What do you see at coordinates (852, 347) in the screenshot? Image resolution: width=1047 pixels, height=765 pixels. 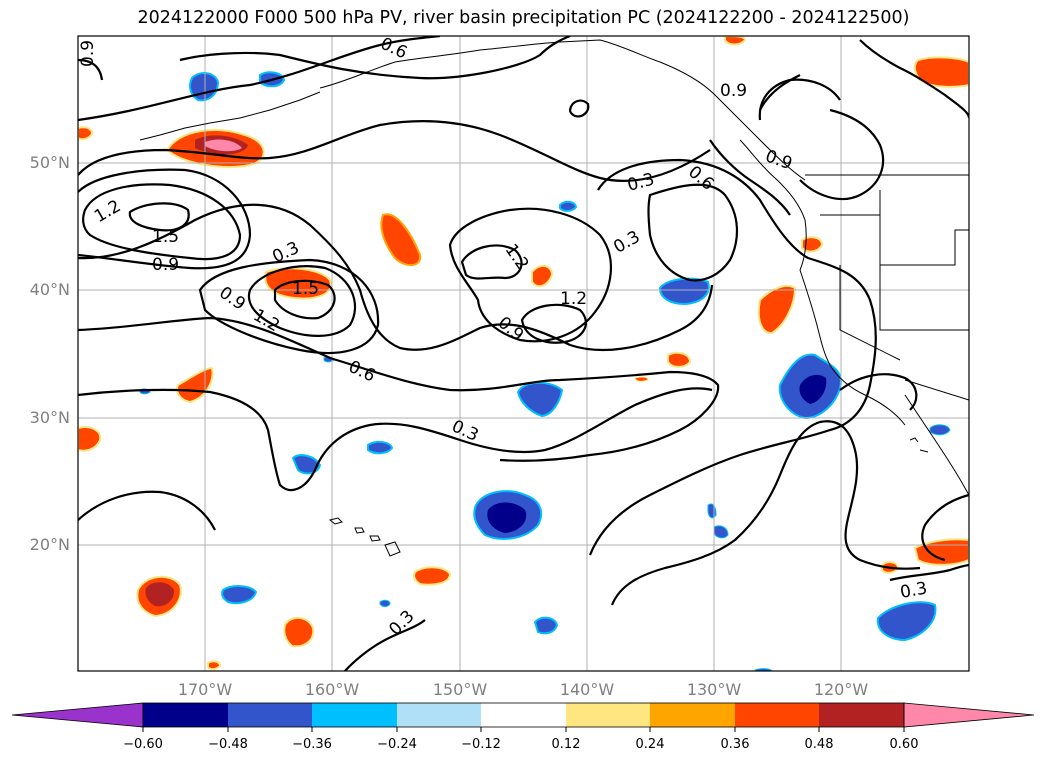 I see `us-west-coast` at bounding box center [852, 347].